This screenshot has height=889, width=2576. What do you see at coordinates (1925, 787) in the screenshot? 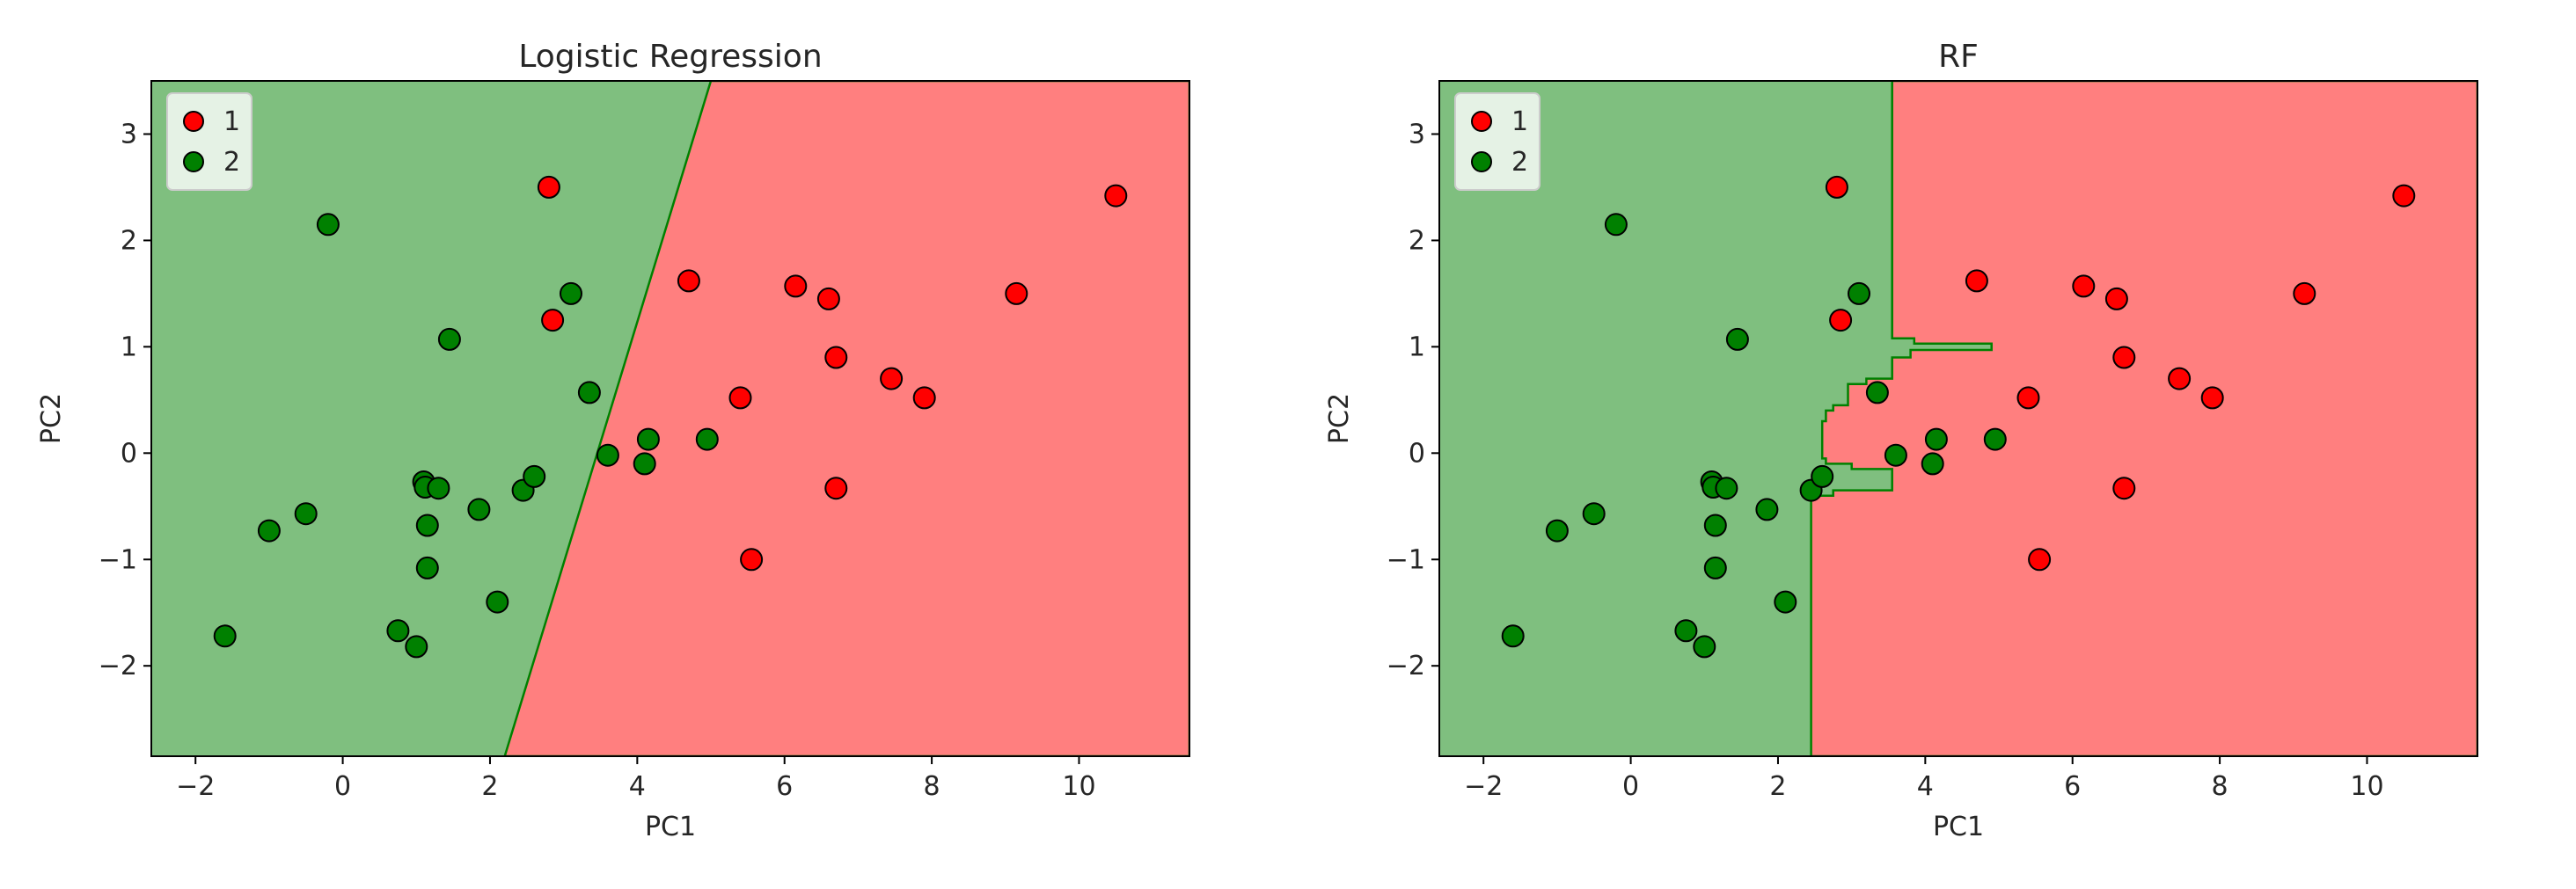
I see `x-tick-label: 4` at bounding box center [1925, 787].